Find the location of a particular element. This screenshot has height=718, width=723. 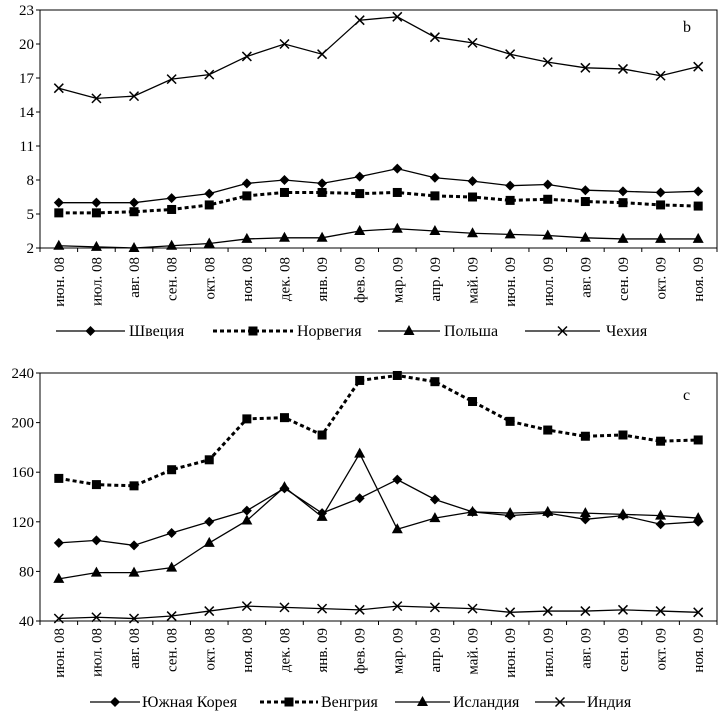

x-tick-label: сен. 09 is located at coordinates (624, 279).